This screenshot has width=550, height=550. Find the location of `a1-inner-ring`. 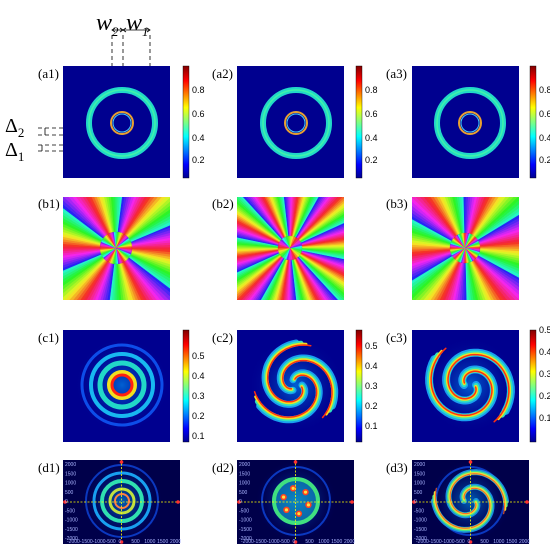

a1-inner-ring is located at coordinates (122, 123).